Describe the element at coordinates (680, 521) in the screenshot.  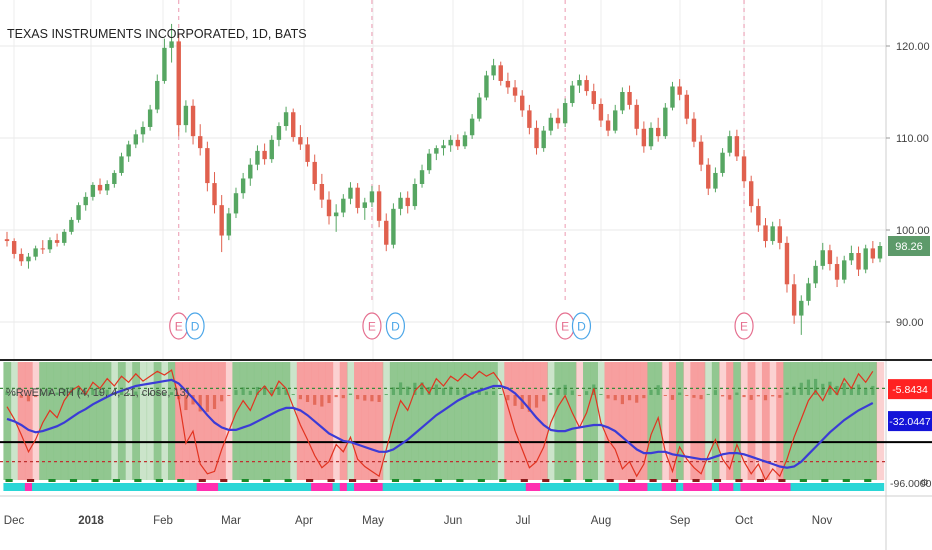
I see `x-tick-label: Sep` at that location.